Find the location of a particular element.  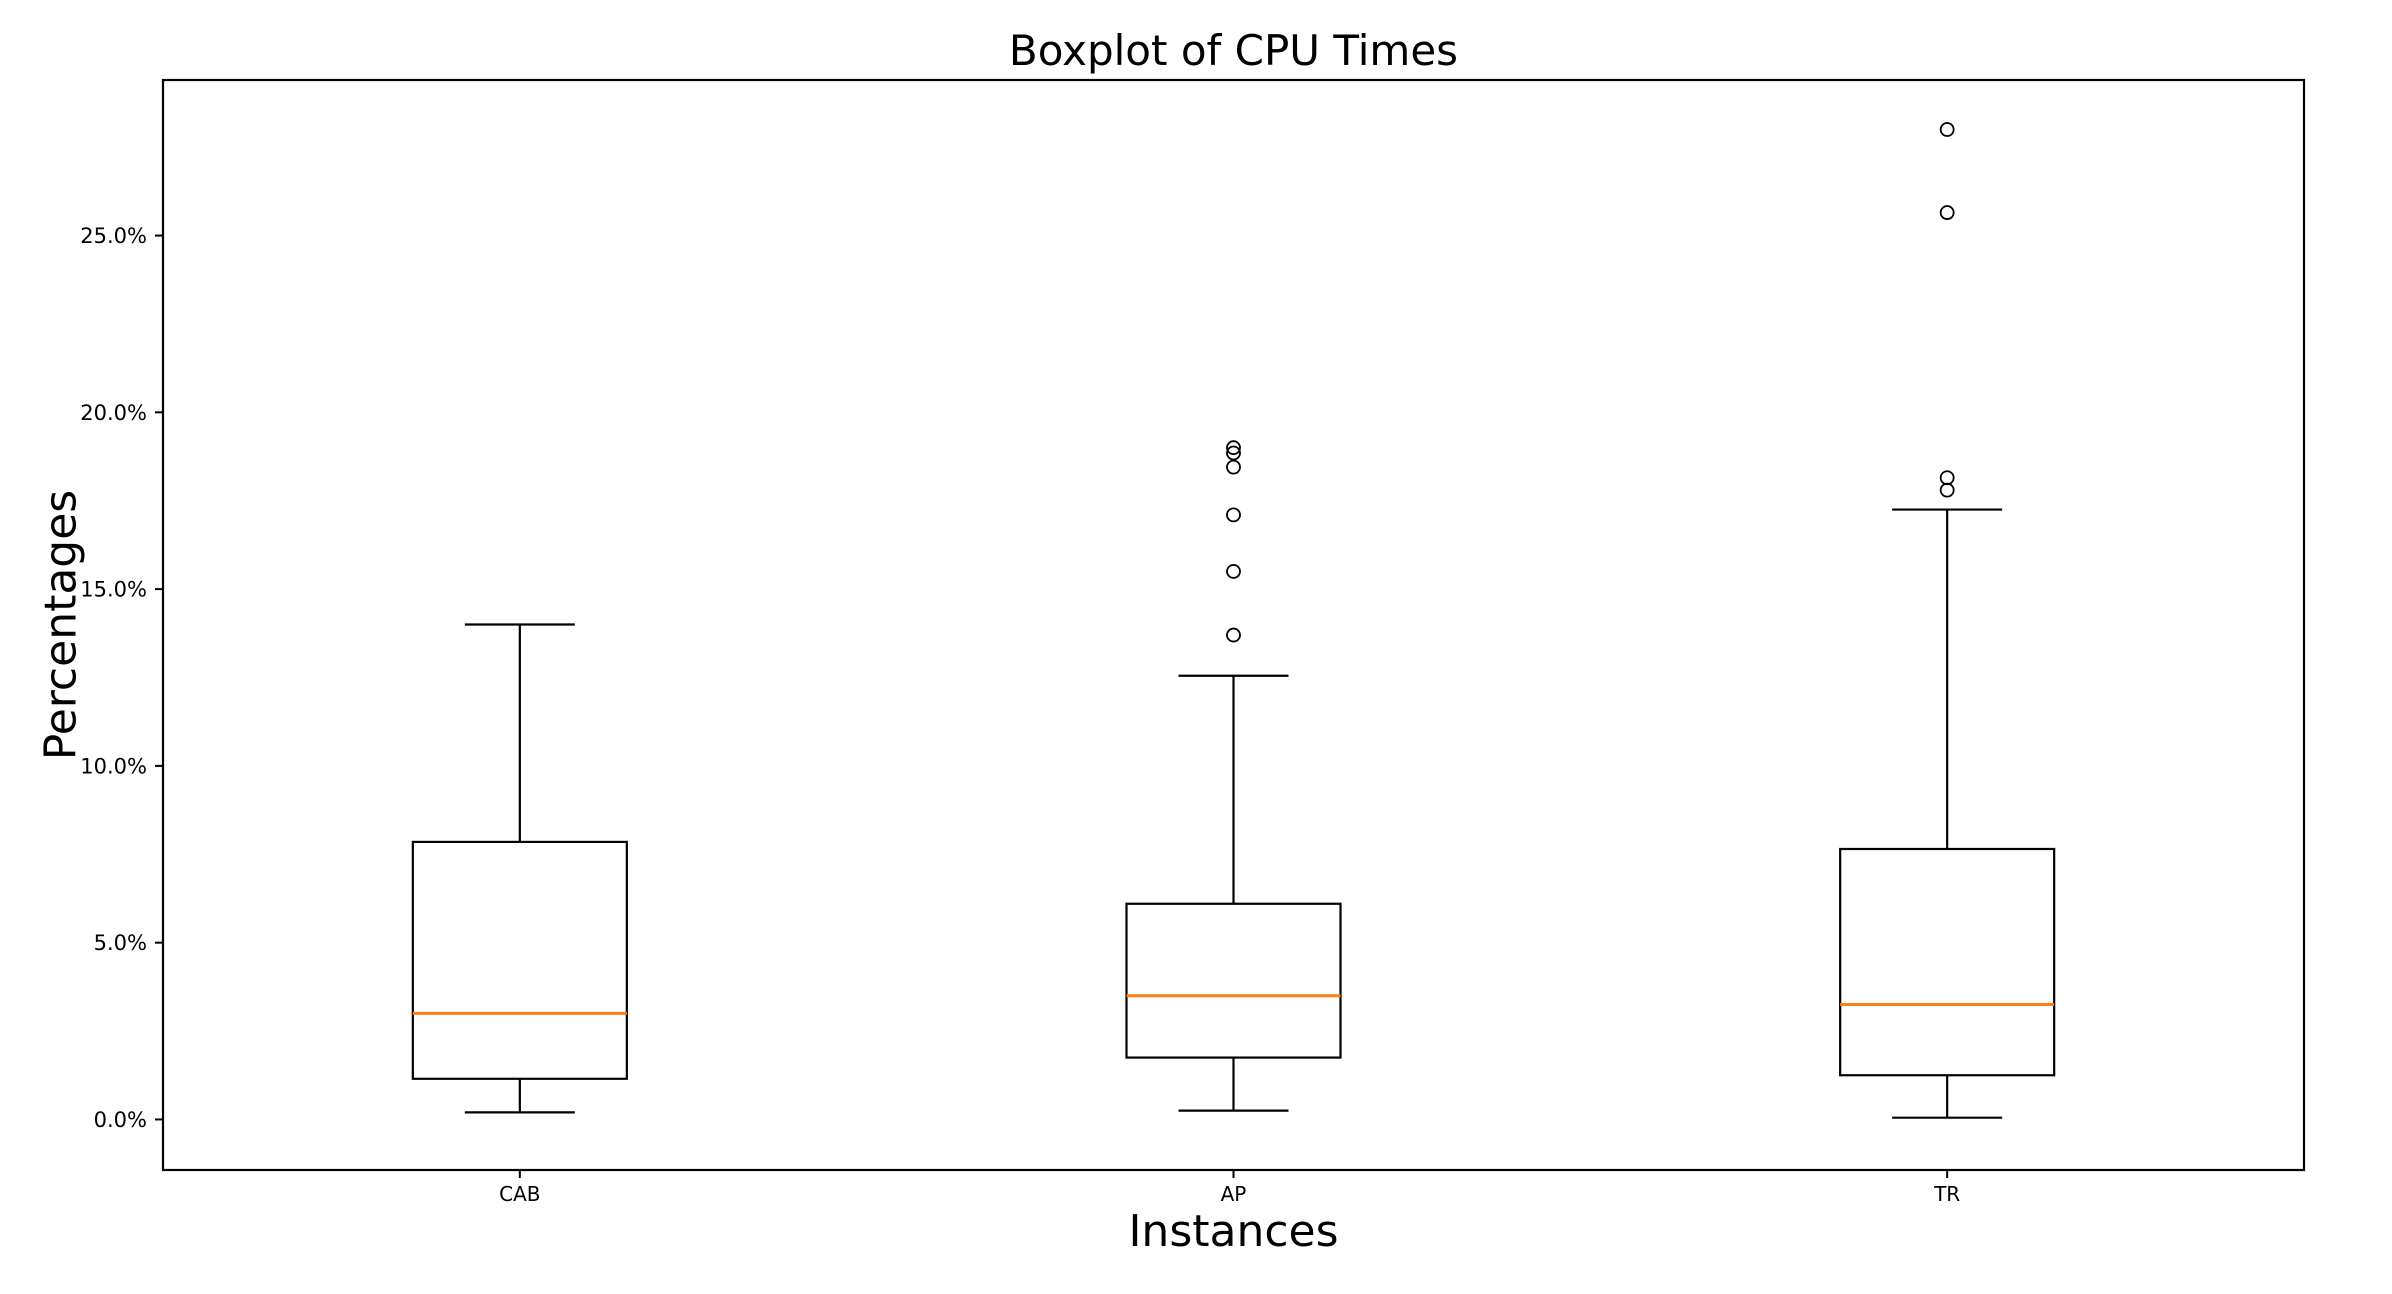

boxplot-cab is located at coordinates (519, 868).